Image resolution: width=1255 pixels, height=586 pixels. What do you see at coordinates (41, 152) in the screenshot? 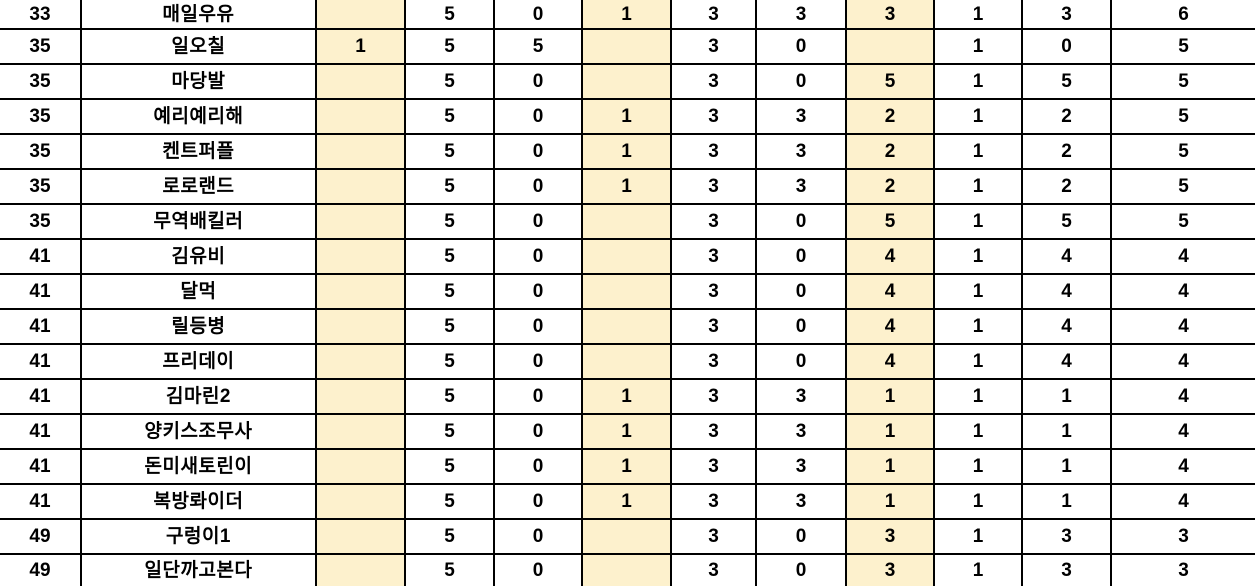
I see `rank-cell: 35` at bounding box center [41, 152].